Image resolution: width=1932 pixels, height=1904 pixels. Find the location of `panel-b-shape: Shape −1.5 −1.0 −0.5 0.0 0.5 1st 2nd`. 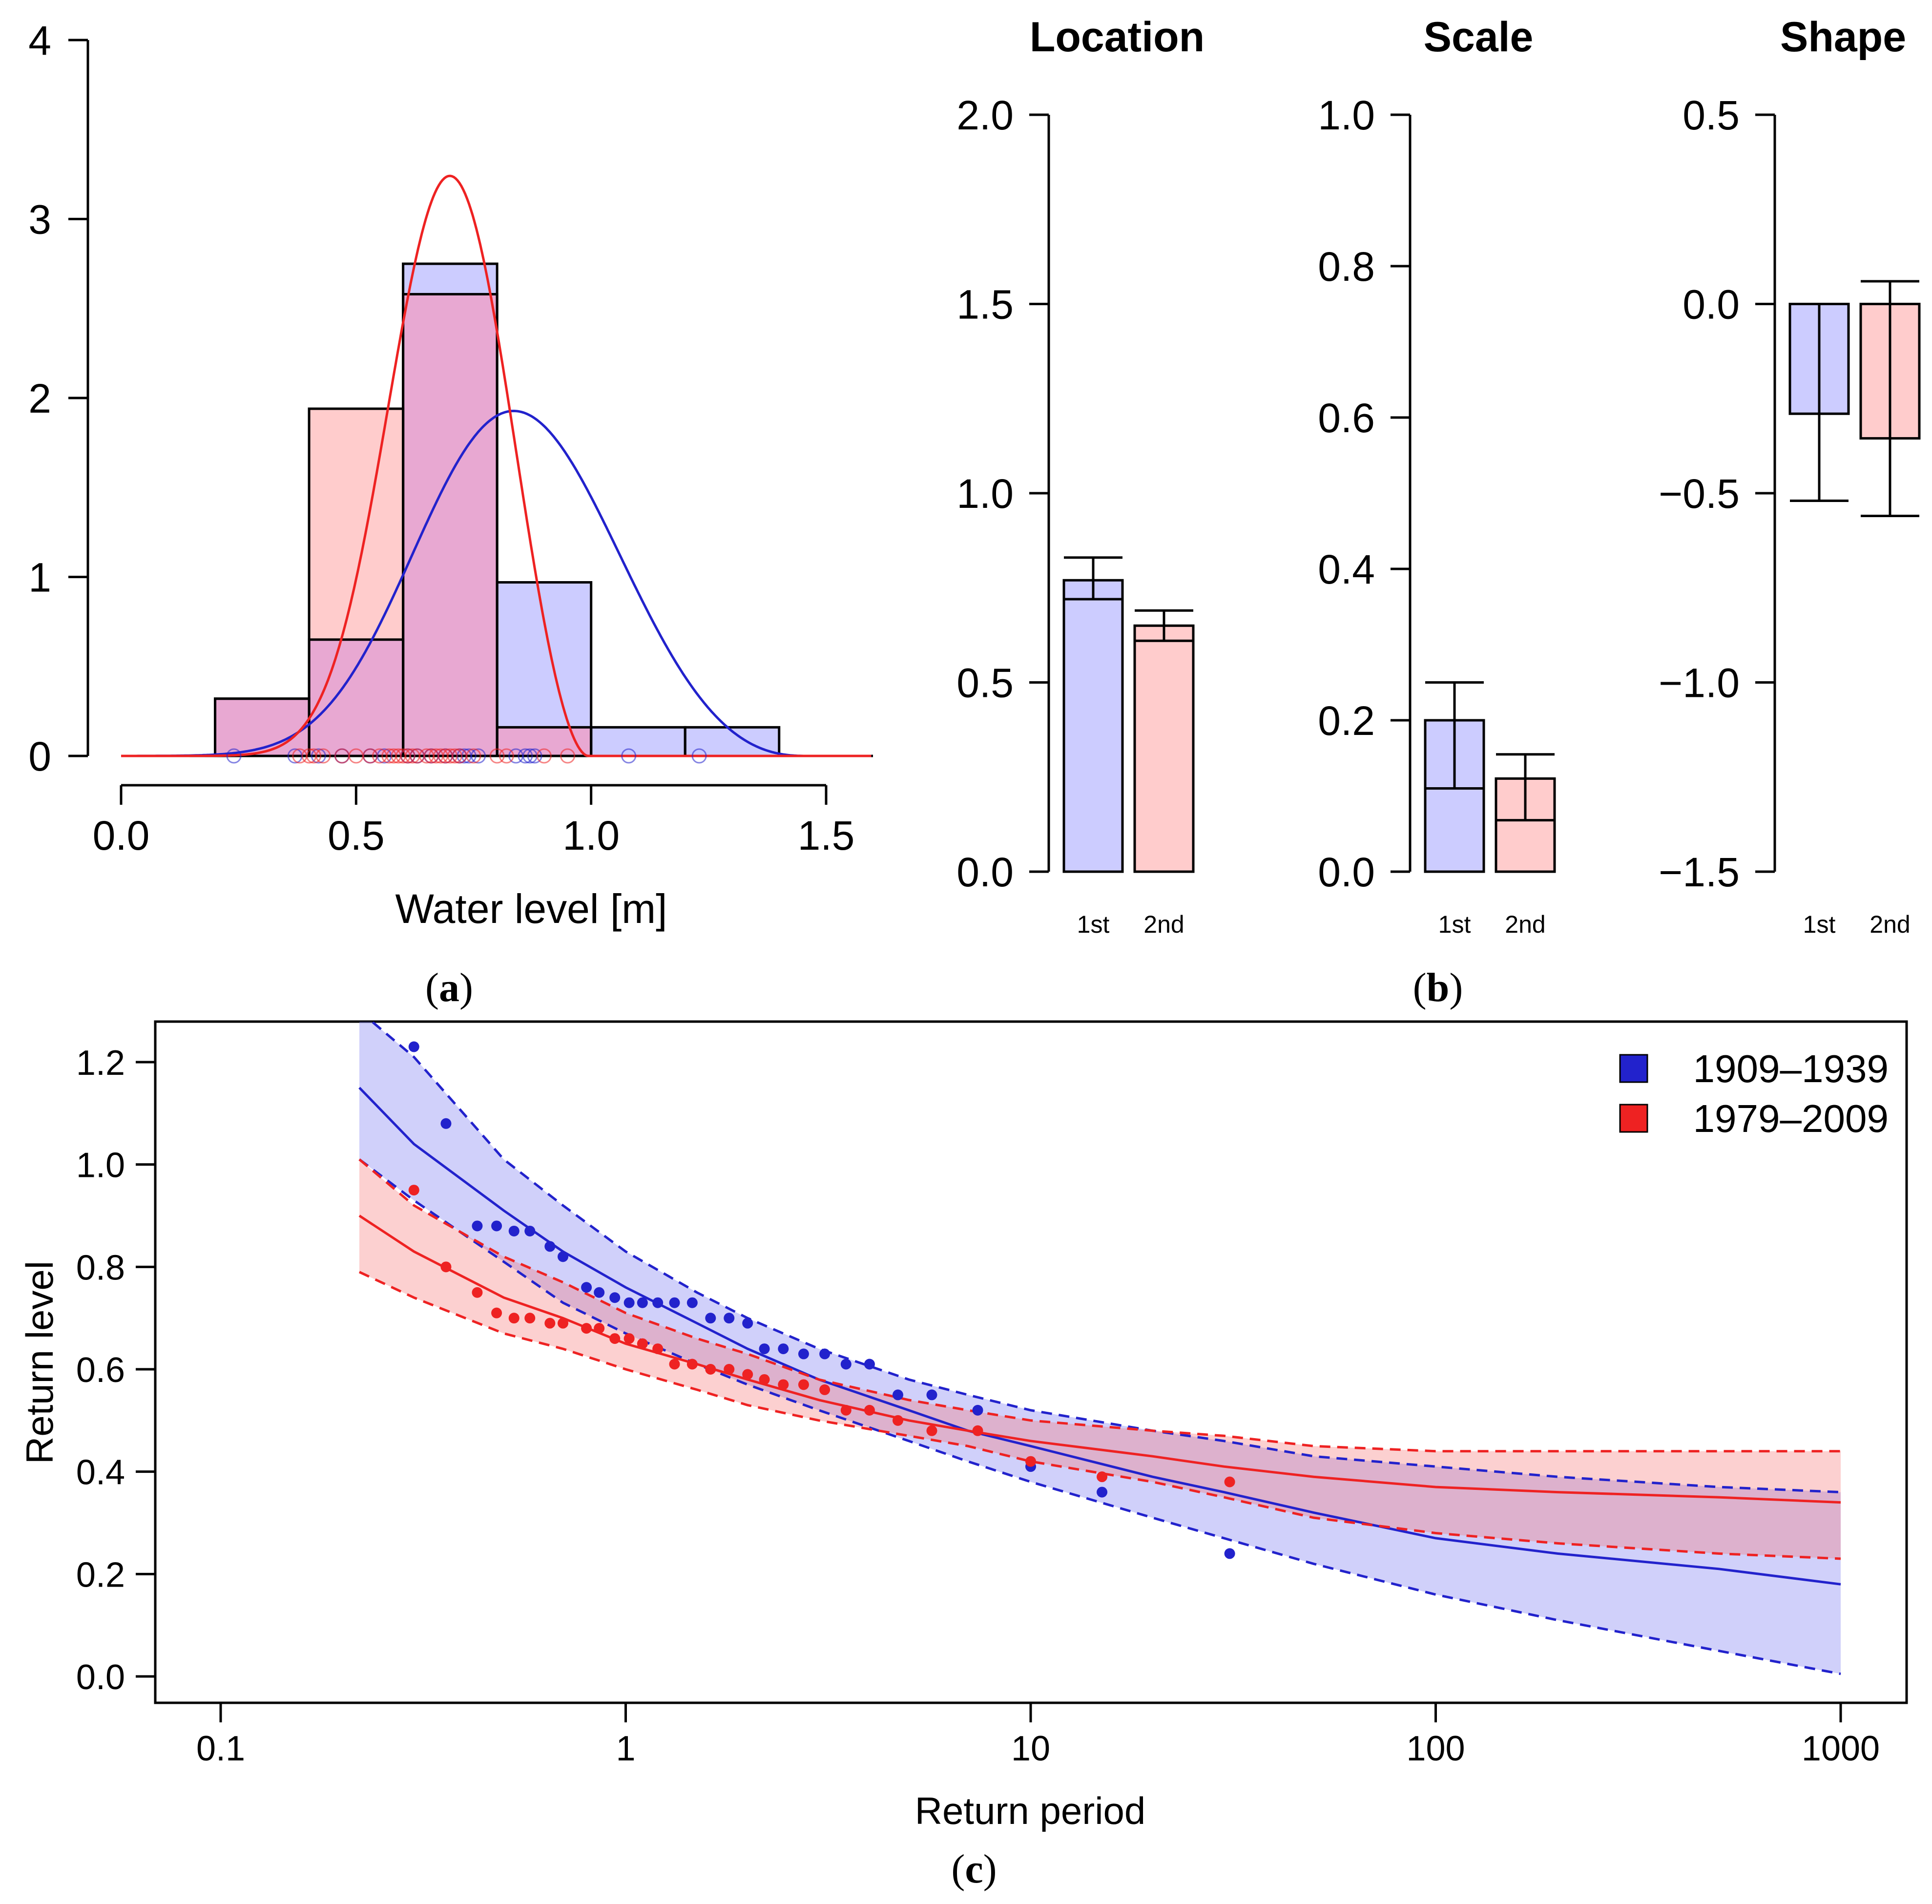

panel-b-shape: Shape −1.5 −1.0 −0.5 0.0 0.5 1st 2nd is located at coordinates (1790, 476).